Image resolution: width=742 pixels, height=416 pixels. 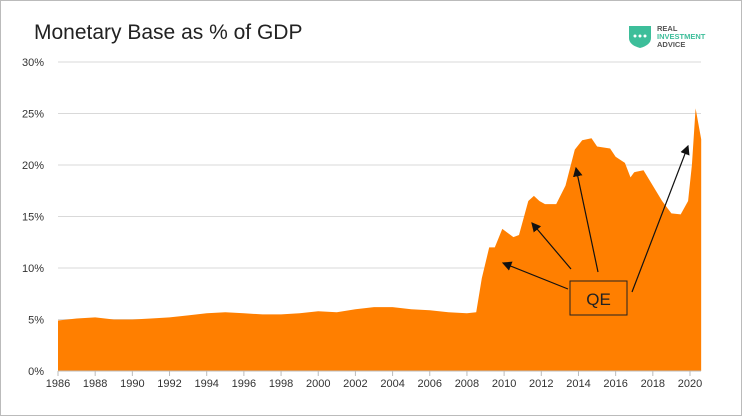 What do you see at coordinates (33, 269) in the screenshot?
I see `y-tick-label: 10%` at bounding box center [33, 269].